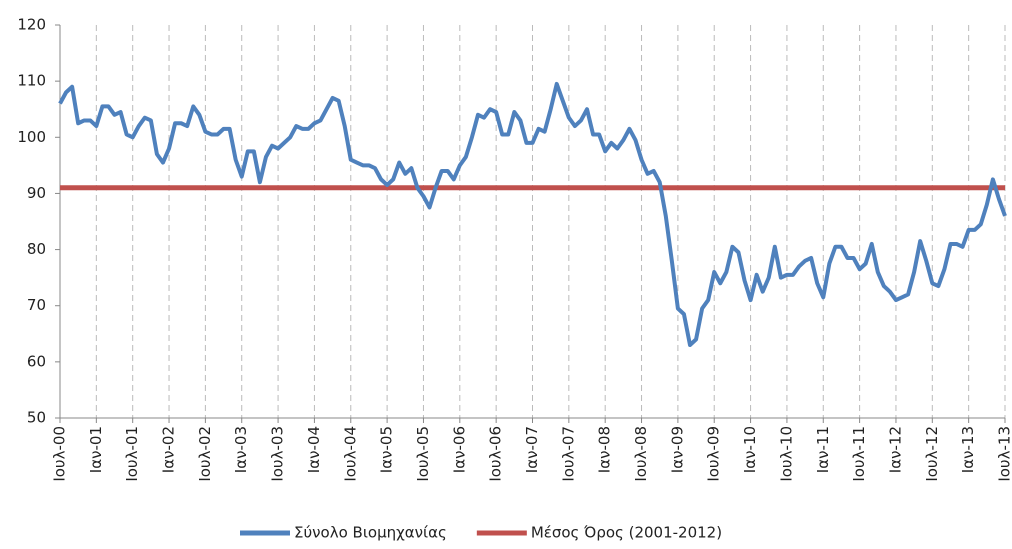 The image size is (1012, 549). I want to click on legend-label: Μέσος Όρος (2001-2012), so click(626, 533).